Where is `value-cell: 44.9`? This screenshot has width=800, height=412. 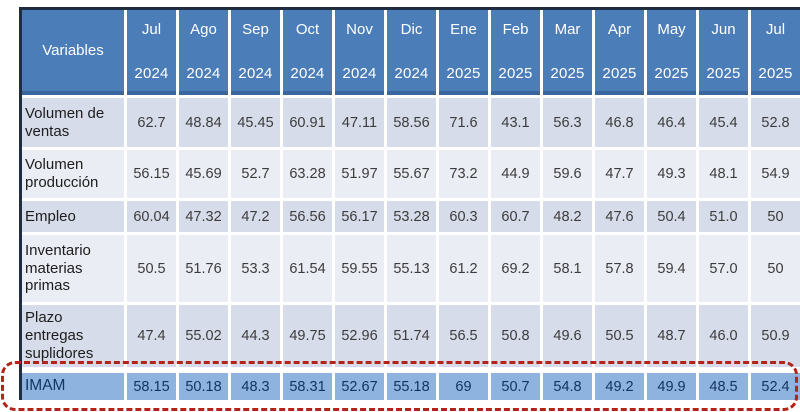
value-cell: 44.9 is located at coordinates (515, 174).